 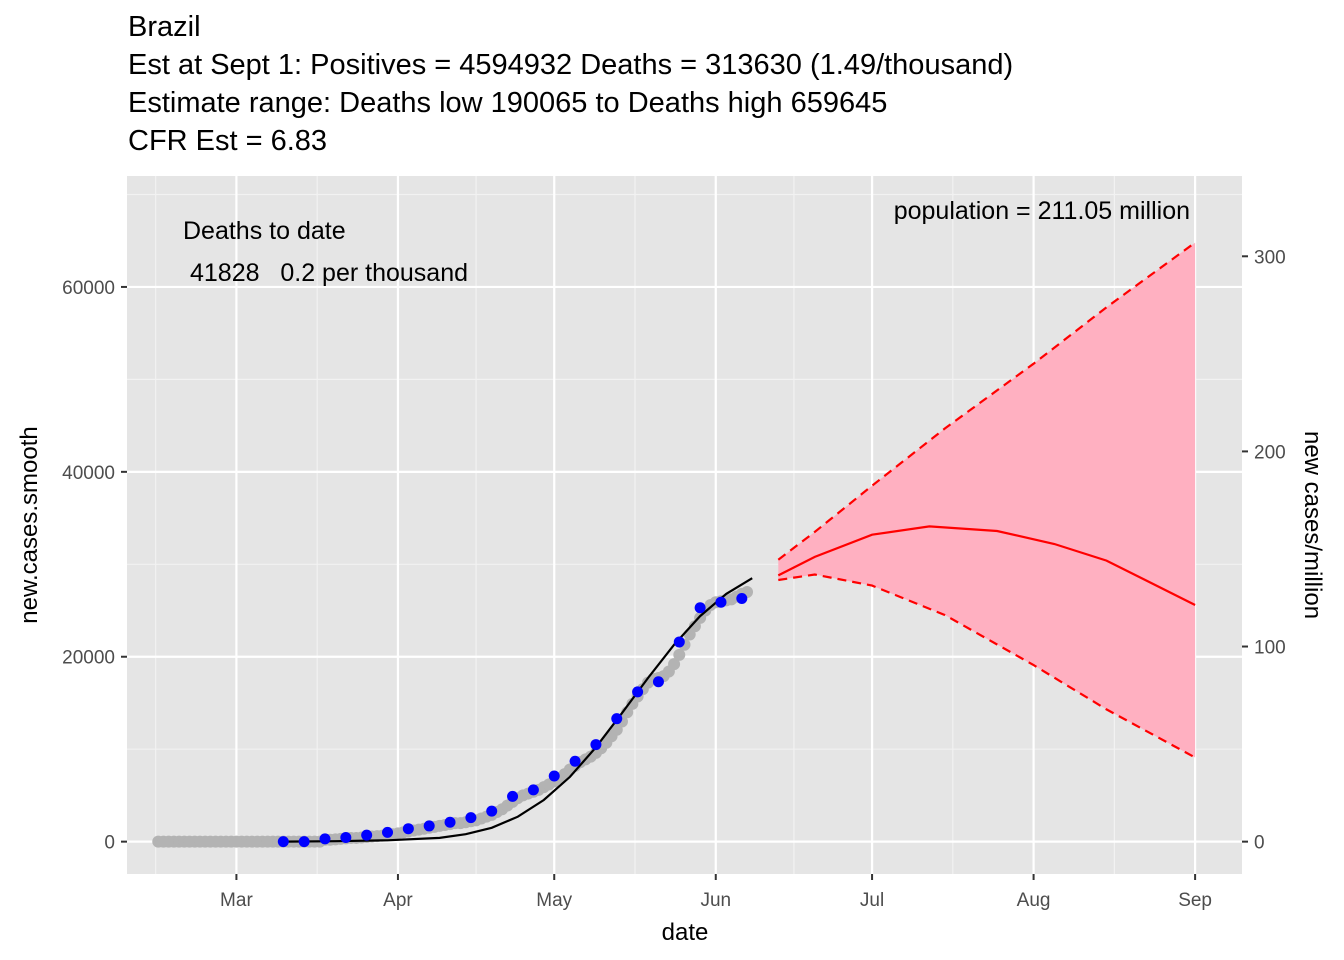 What do you see at coordinates (1270, 452) in the screenshot?
I see `y2-tick-label: 200` at bounding box center [1270, 452].